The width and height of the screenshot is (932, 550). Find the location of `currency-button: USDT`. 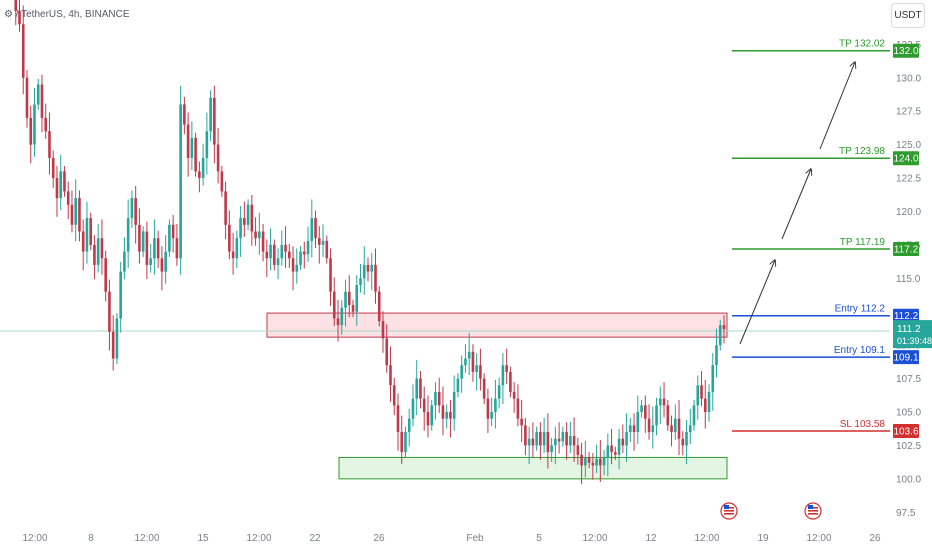

currency-button: USDT is located at coordinates (908, 15).